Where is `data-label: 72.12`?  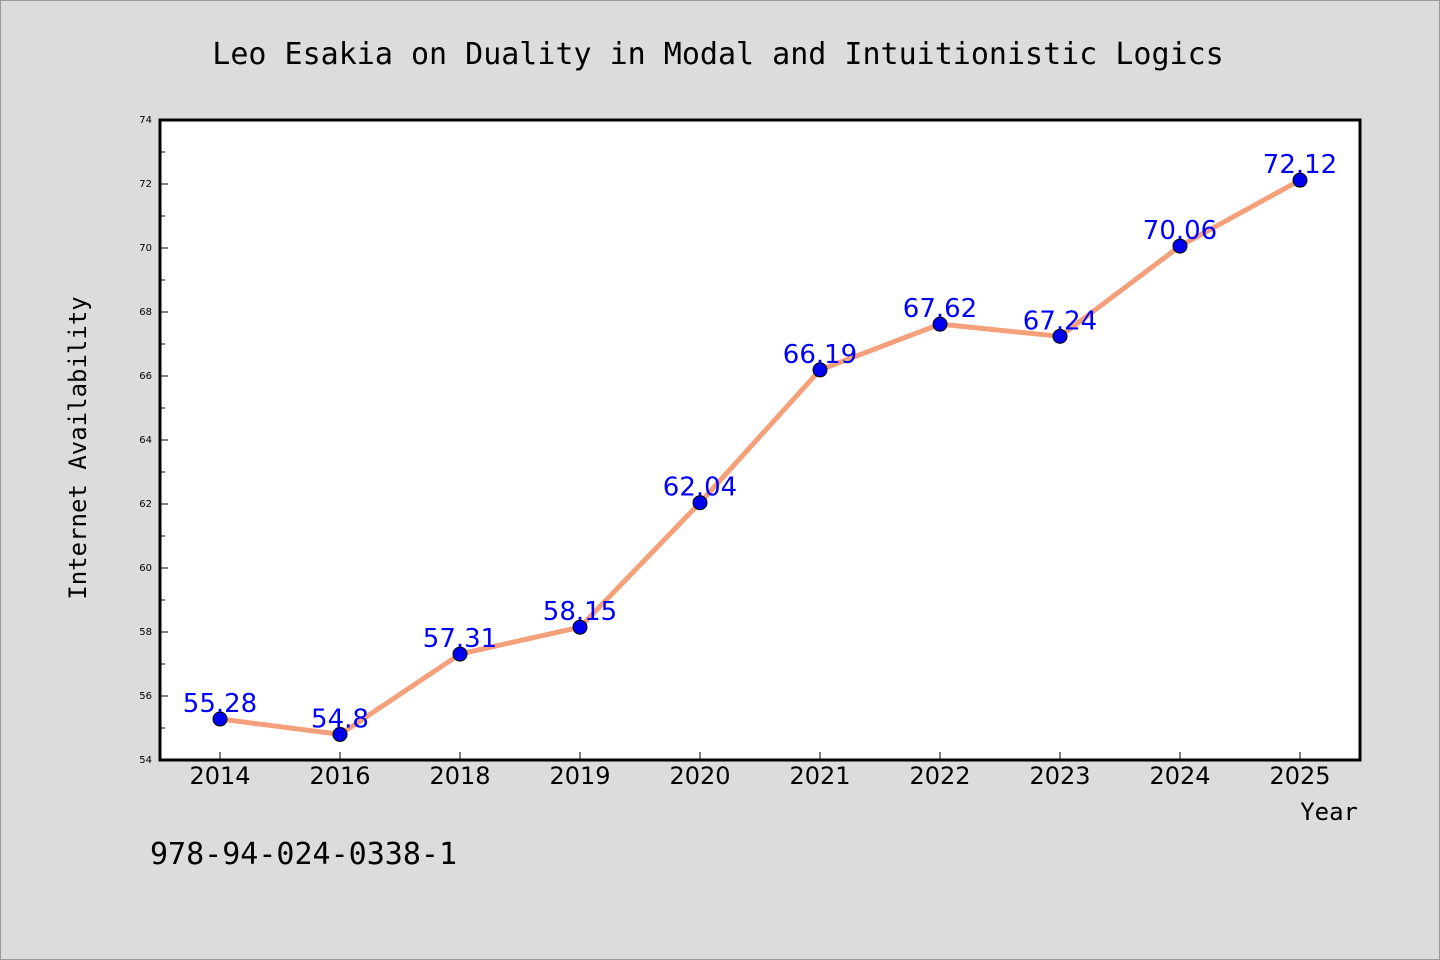
data-label: 72.12 is located at coordinates (1300, 165).